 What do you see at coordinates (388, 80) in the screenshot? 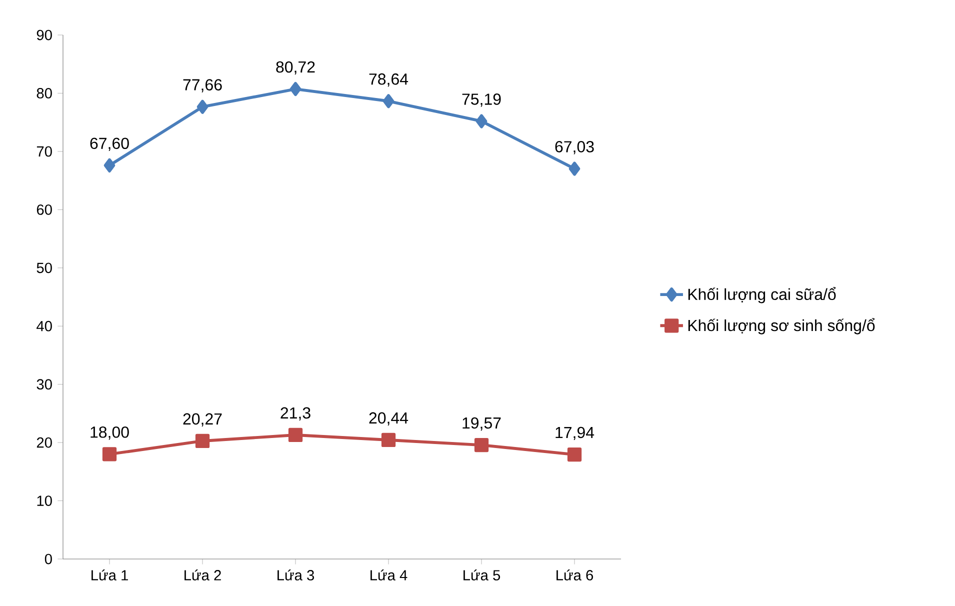
I see `data-label: 78,64` at bounding box center [388, 80].